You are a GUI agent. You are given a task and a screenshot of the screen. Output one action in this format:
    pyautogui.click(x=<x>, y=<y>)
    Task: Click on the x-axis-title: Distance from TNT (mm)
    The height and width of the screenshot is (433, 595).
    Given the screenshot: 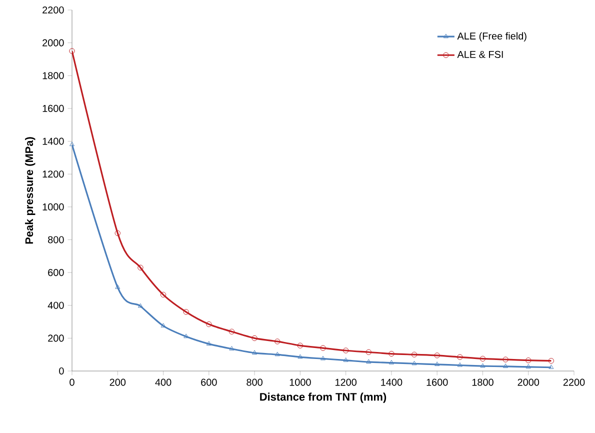 What is the action you would take?
    pyautogui.click(x=323, y=397)
    